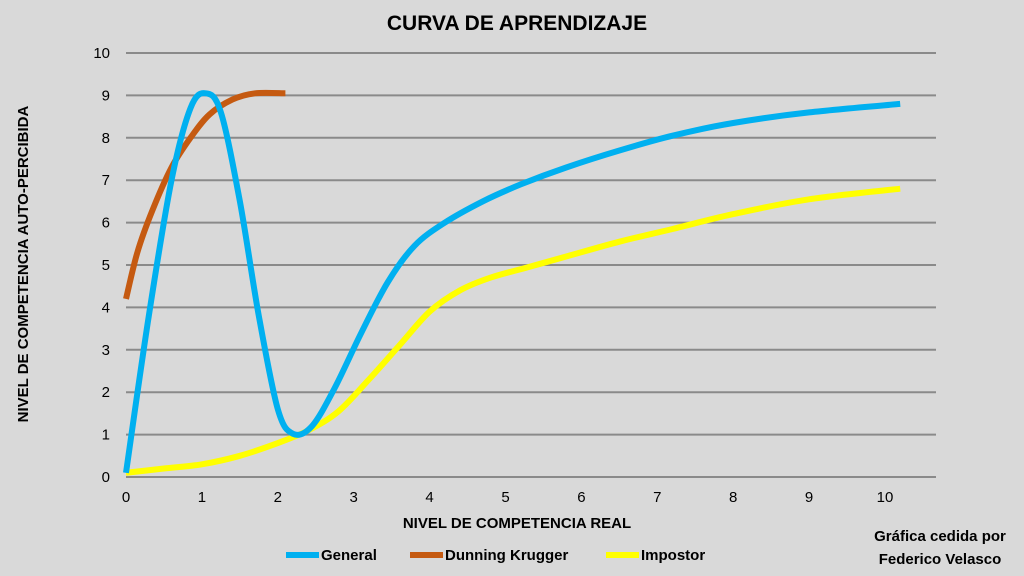  I want to click on y-tick-label: 7, so click(106, 180).